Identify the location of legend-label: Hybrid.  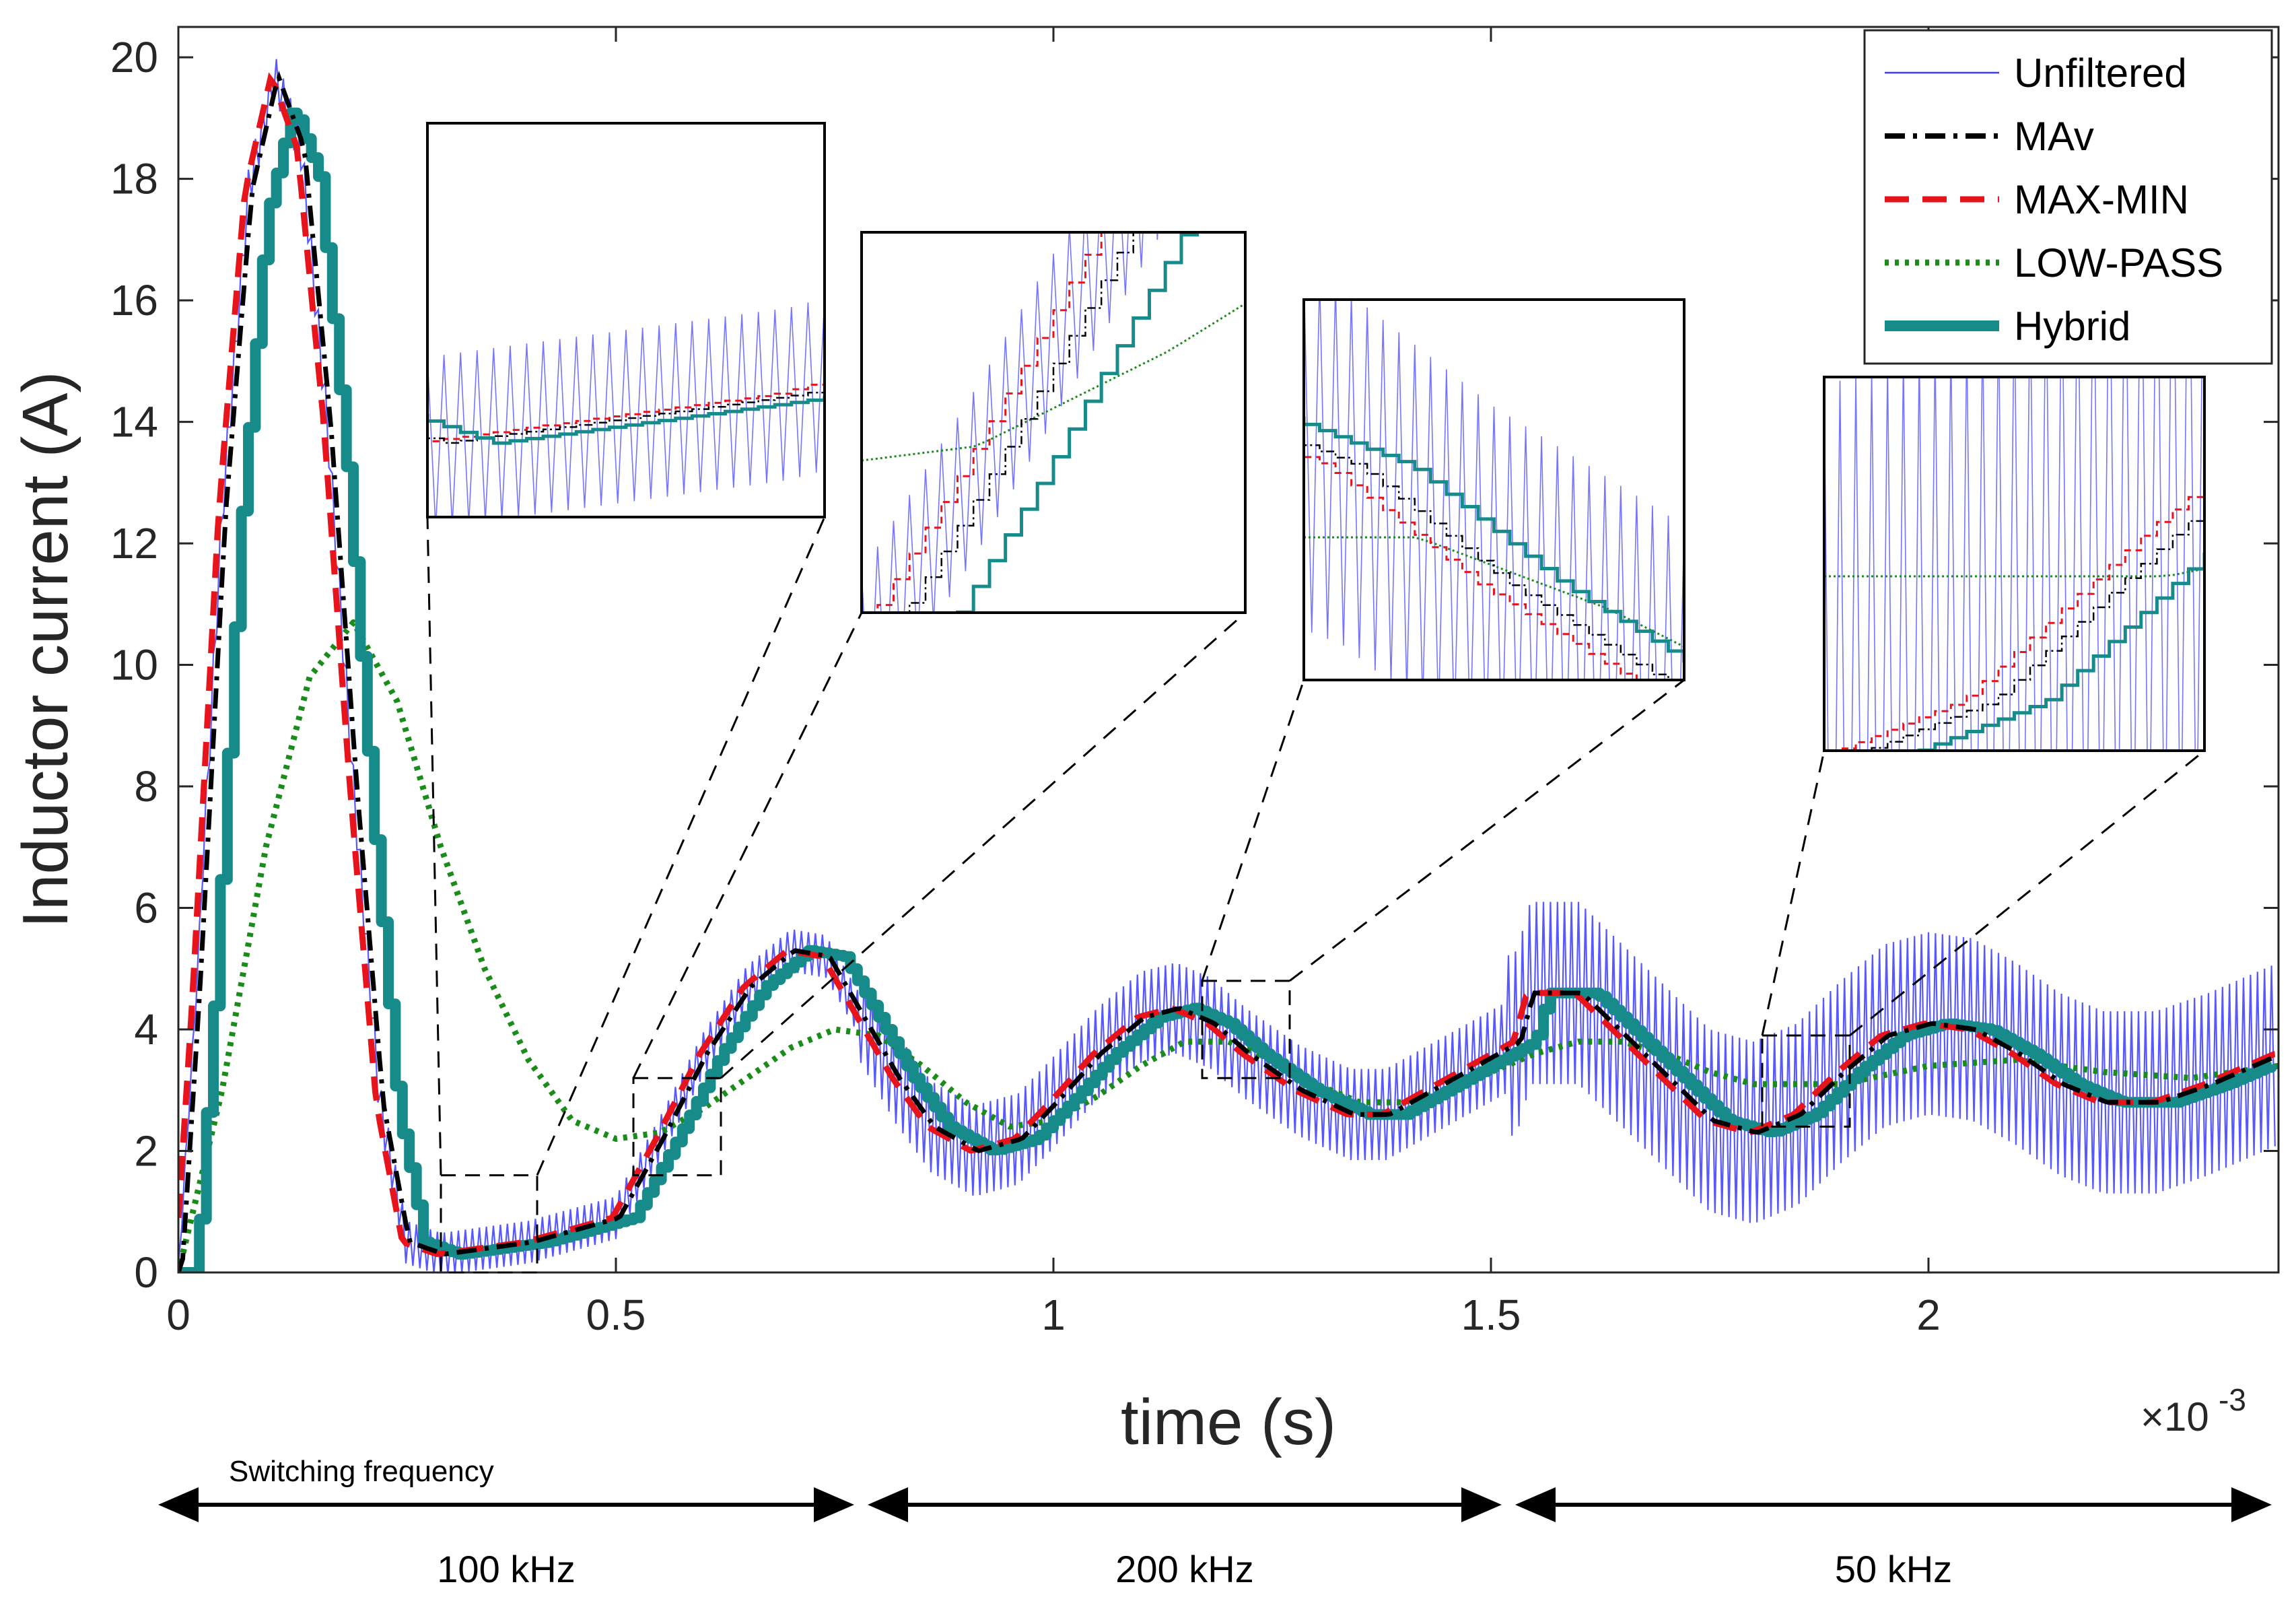
(2072, 327).